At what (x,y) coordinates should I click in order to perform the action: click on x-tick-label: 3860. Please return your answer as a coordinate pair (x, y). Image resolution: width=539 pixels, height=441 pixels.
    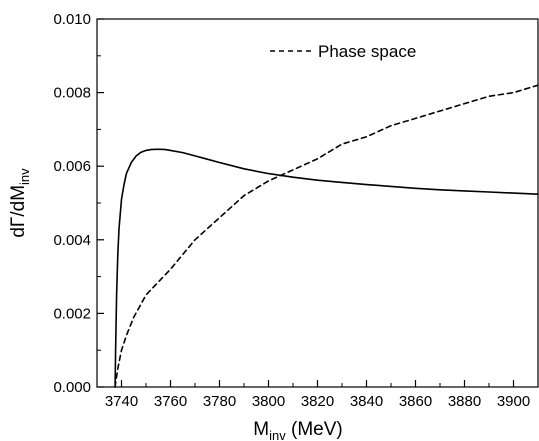
    Looking at the image, I should click on (415, 401).